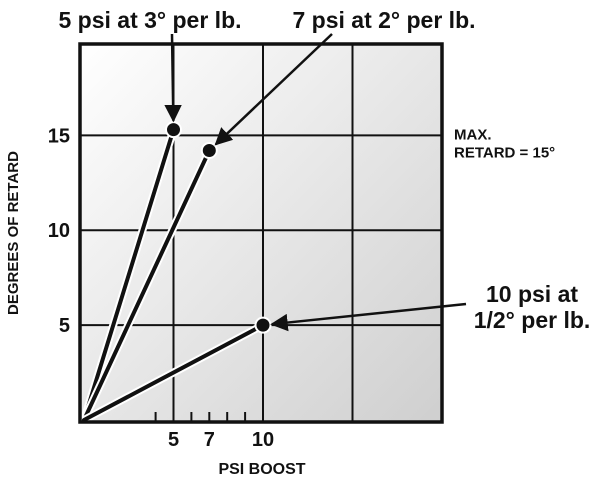 Image resolution: width=599 pixels, height=481 pixels. I want to click on annotation-line: 5 psi at 3° per lb., so click(149, 20).